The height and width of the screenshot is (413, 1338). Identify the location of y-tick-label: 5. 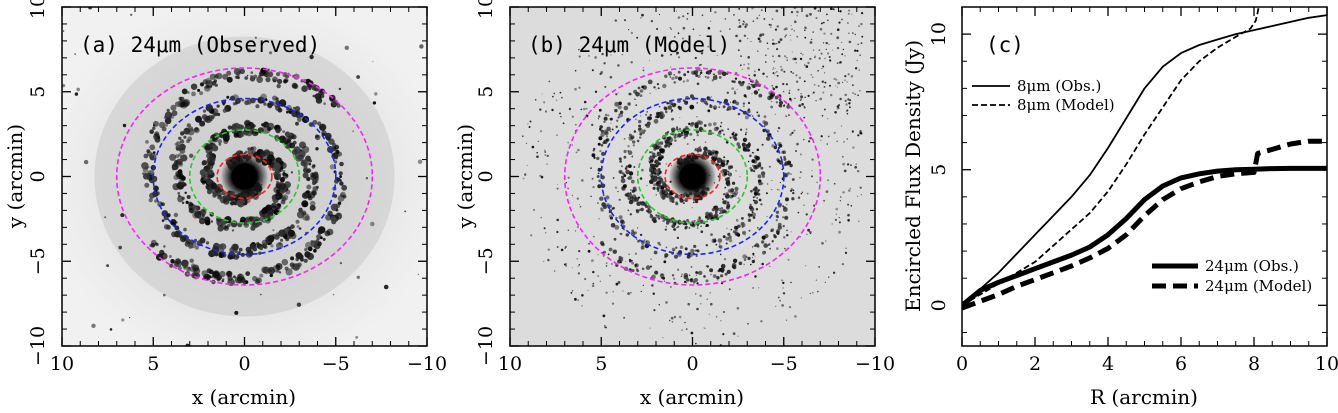
(939, 170).